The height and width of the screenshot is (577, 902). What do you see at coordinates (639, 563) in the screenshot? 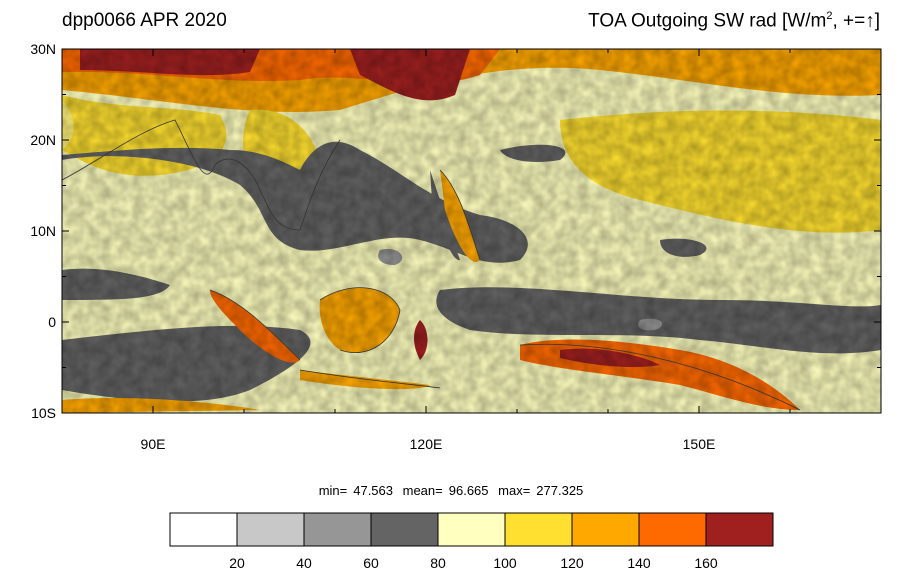
I see `colorbar-label: 140` at bounding box center [639, 563].